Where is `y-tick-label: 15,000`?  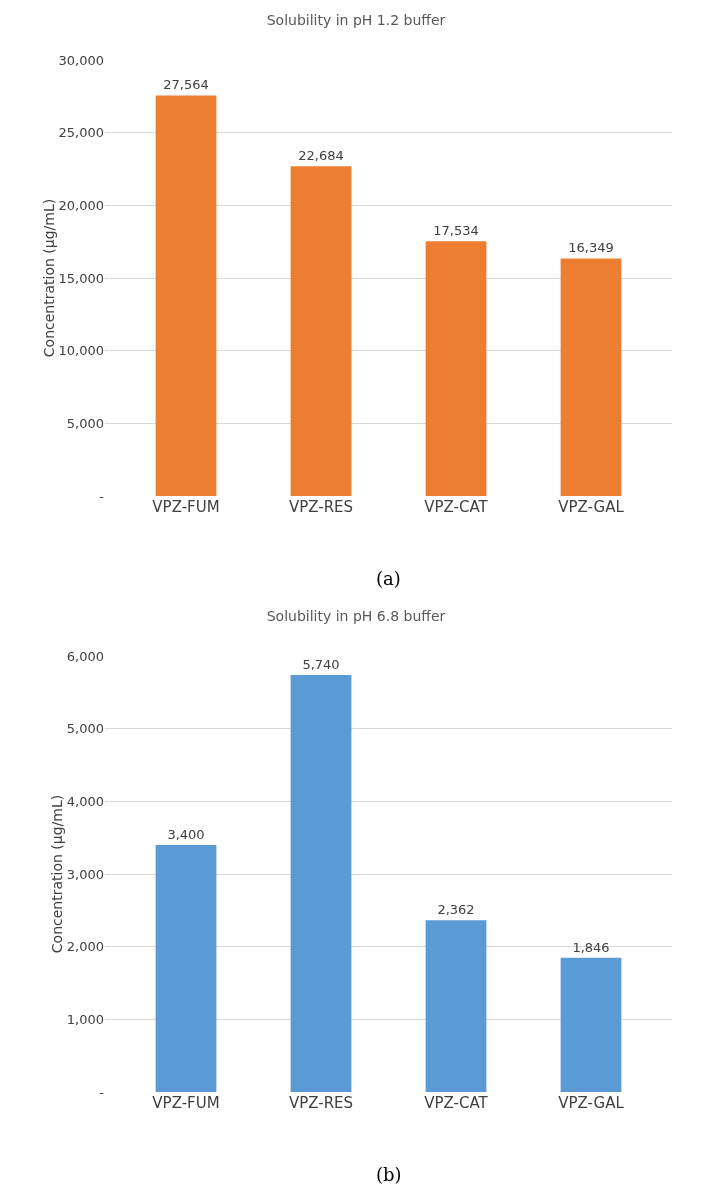 y-tick-label: 15,000 is located at coordinates (81, 278).